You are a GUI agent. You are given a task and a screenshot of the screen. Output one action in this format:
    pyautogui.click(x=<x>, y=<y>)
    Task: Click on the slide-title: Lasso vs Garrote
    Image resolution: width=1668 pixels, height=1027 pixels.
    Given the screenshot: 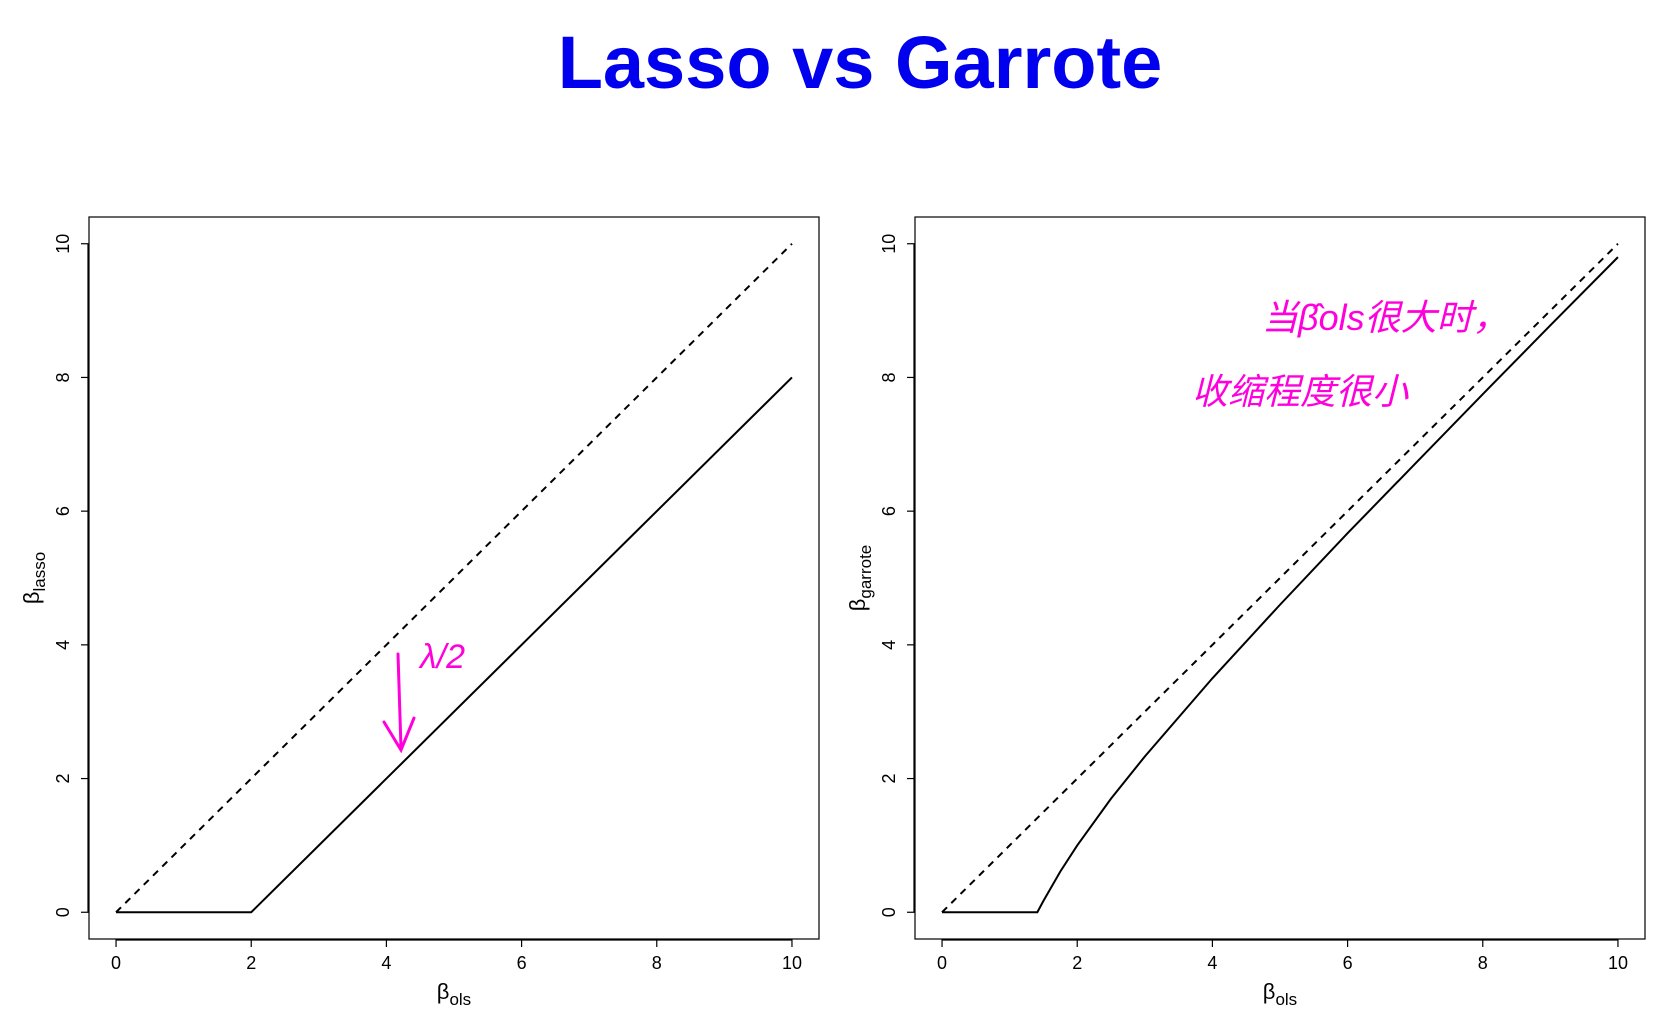 What is the action you would take?
    pyautogui.click(x=860, y=62)
    